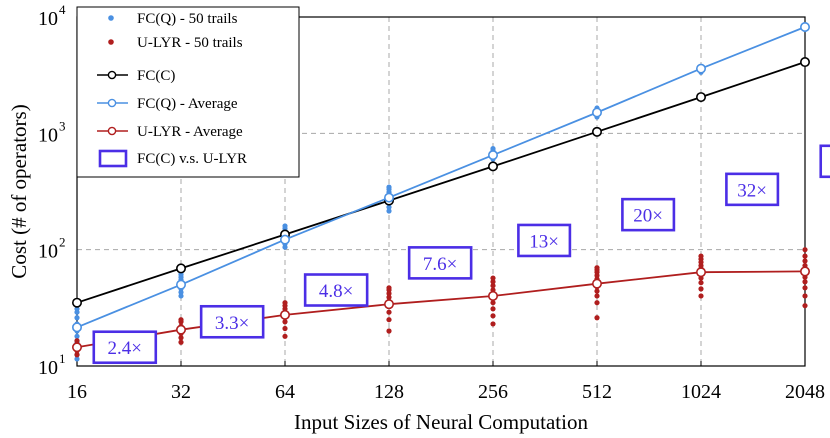 The image size is (830, 438). I want to click on y-tick-label: 10 2, so click(52, 249).